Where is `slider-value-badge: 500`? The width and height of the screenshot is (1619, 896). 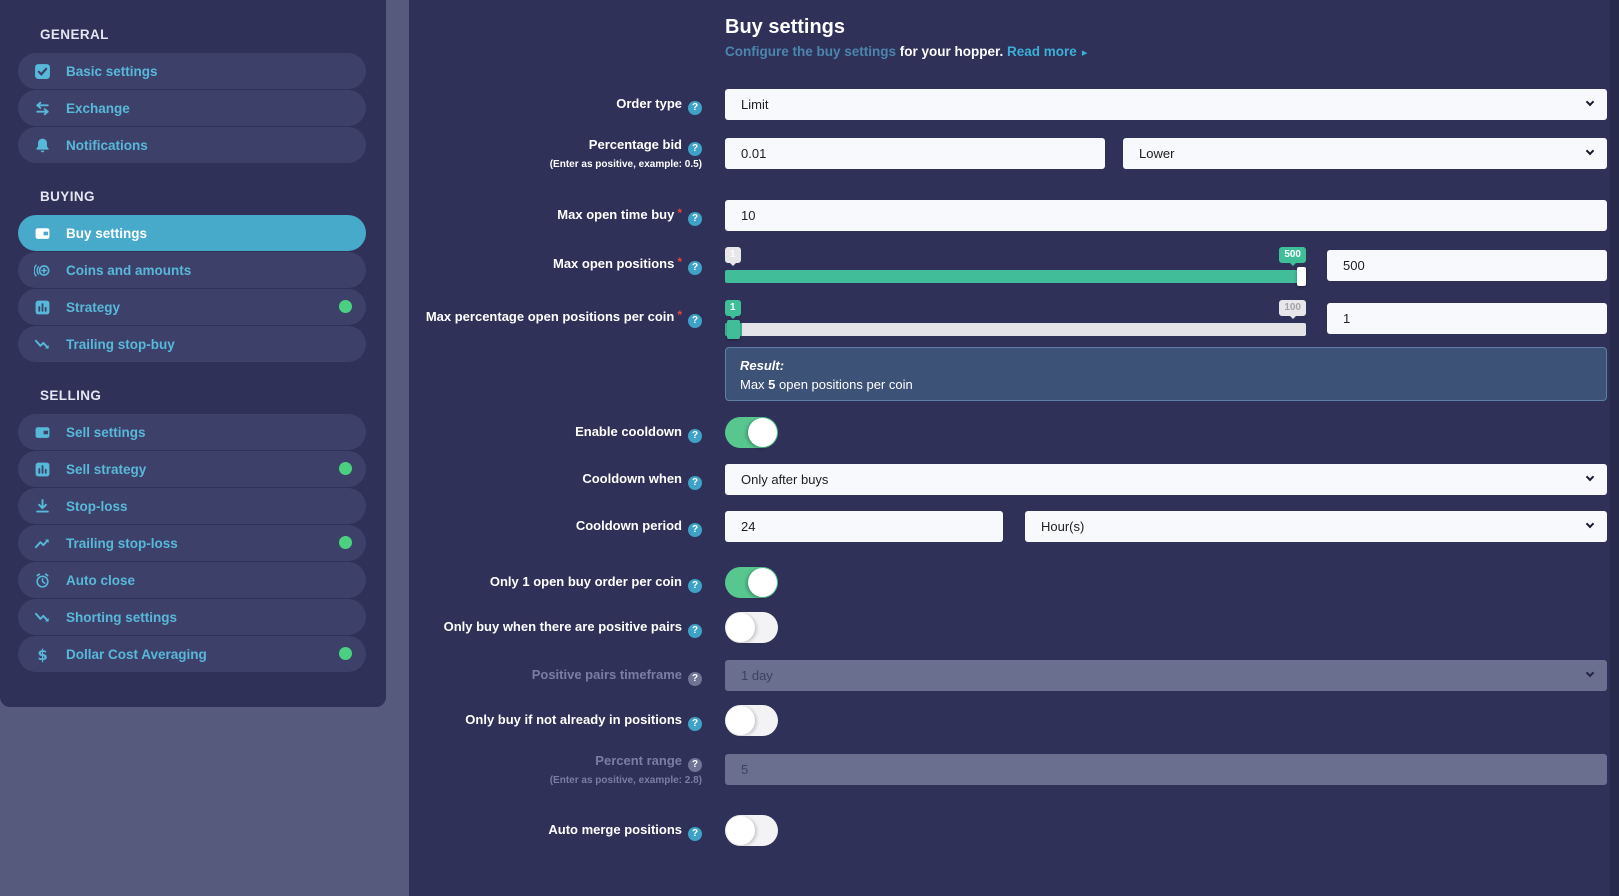 slider-value-badge: 500 is located at coordinates (1292, 256).